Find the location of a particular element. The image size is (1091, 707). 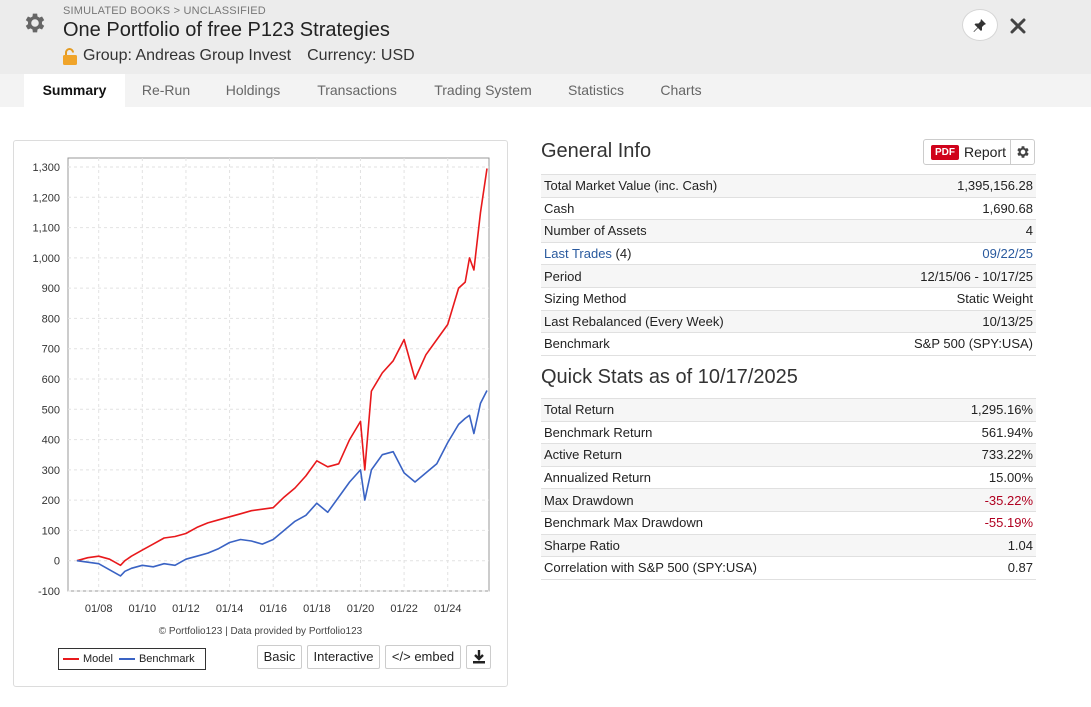

legend-model: Model is located at coordinates (88, 659).